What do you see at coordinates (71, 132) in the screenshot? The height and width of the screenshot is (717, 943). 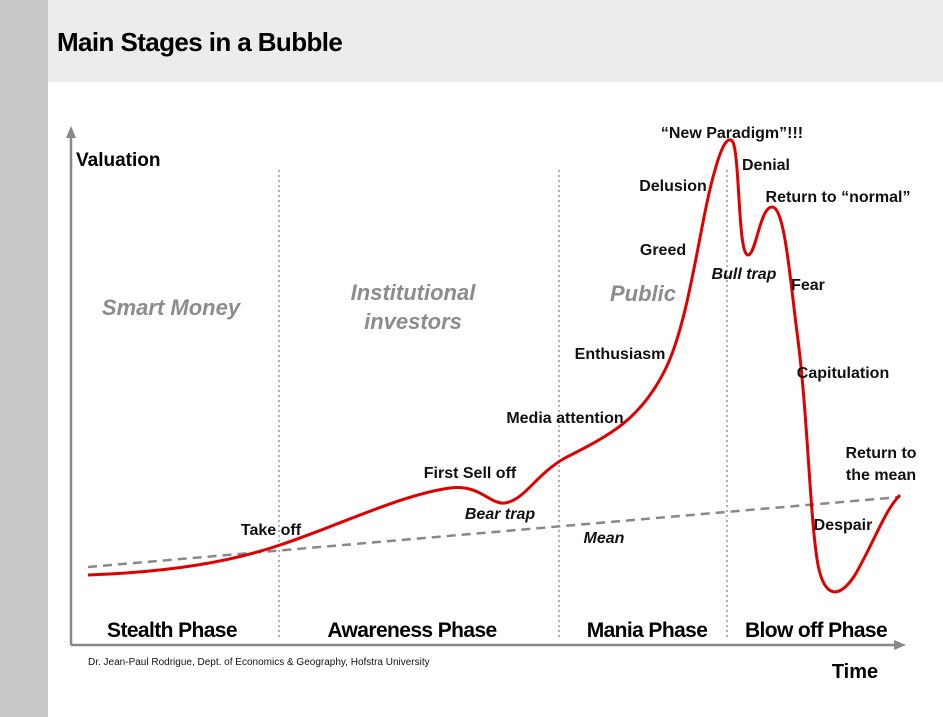 I see `y-axis-arrow` at bounding box center [71, 132].